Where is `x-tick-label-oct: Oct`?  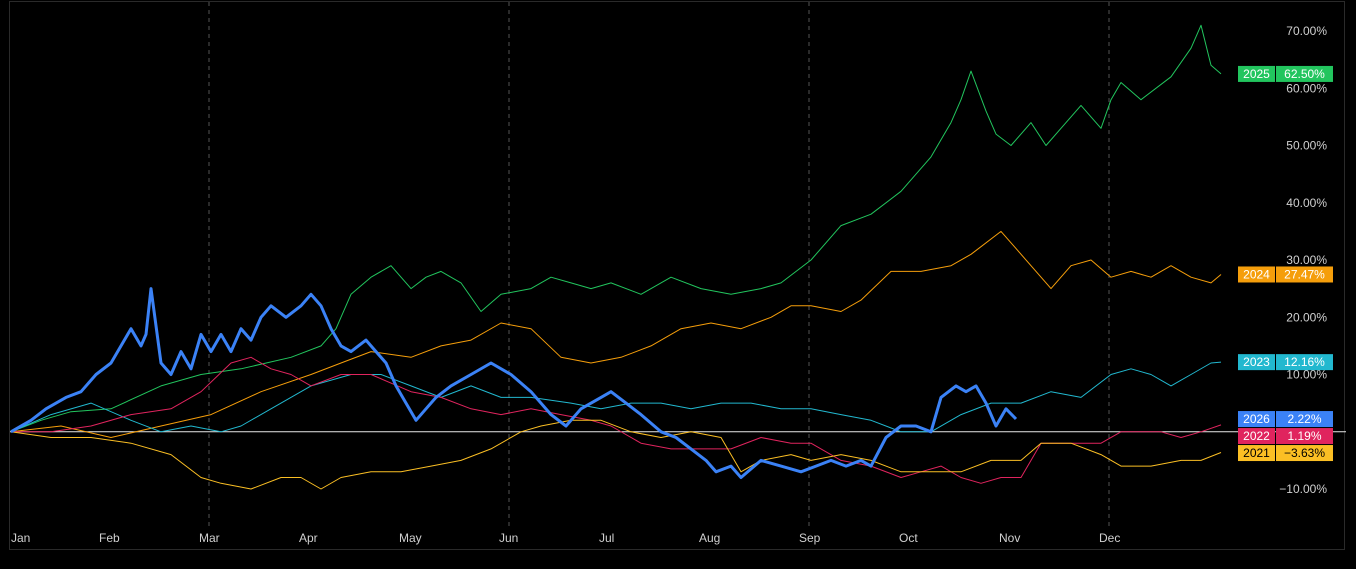
x-tick-label-oct: Oct is located at coordinates (908, 538).